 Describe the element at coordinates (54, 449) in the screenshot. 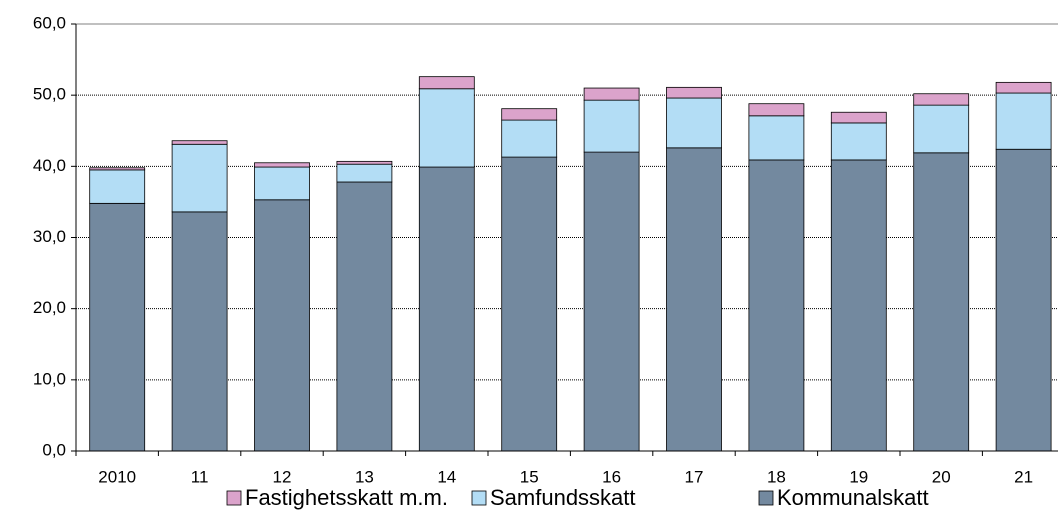

I see `y-tick-label: 0,0` at that location.